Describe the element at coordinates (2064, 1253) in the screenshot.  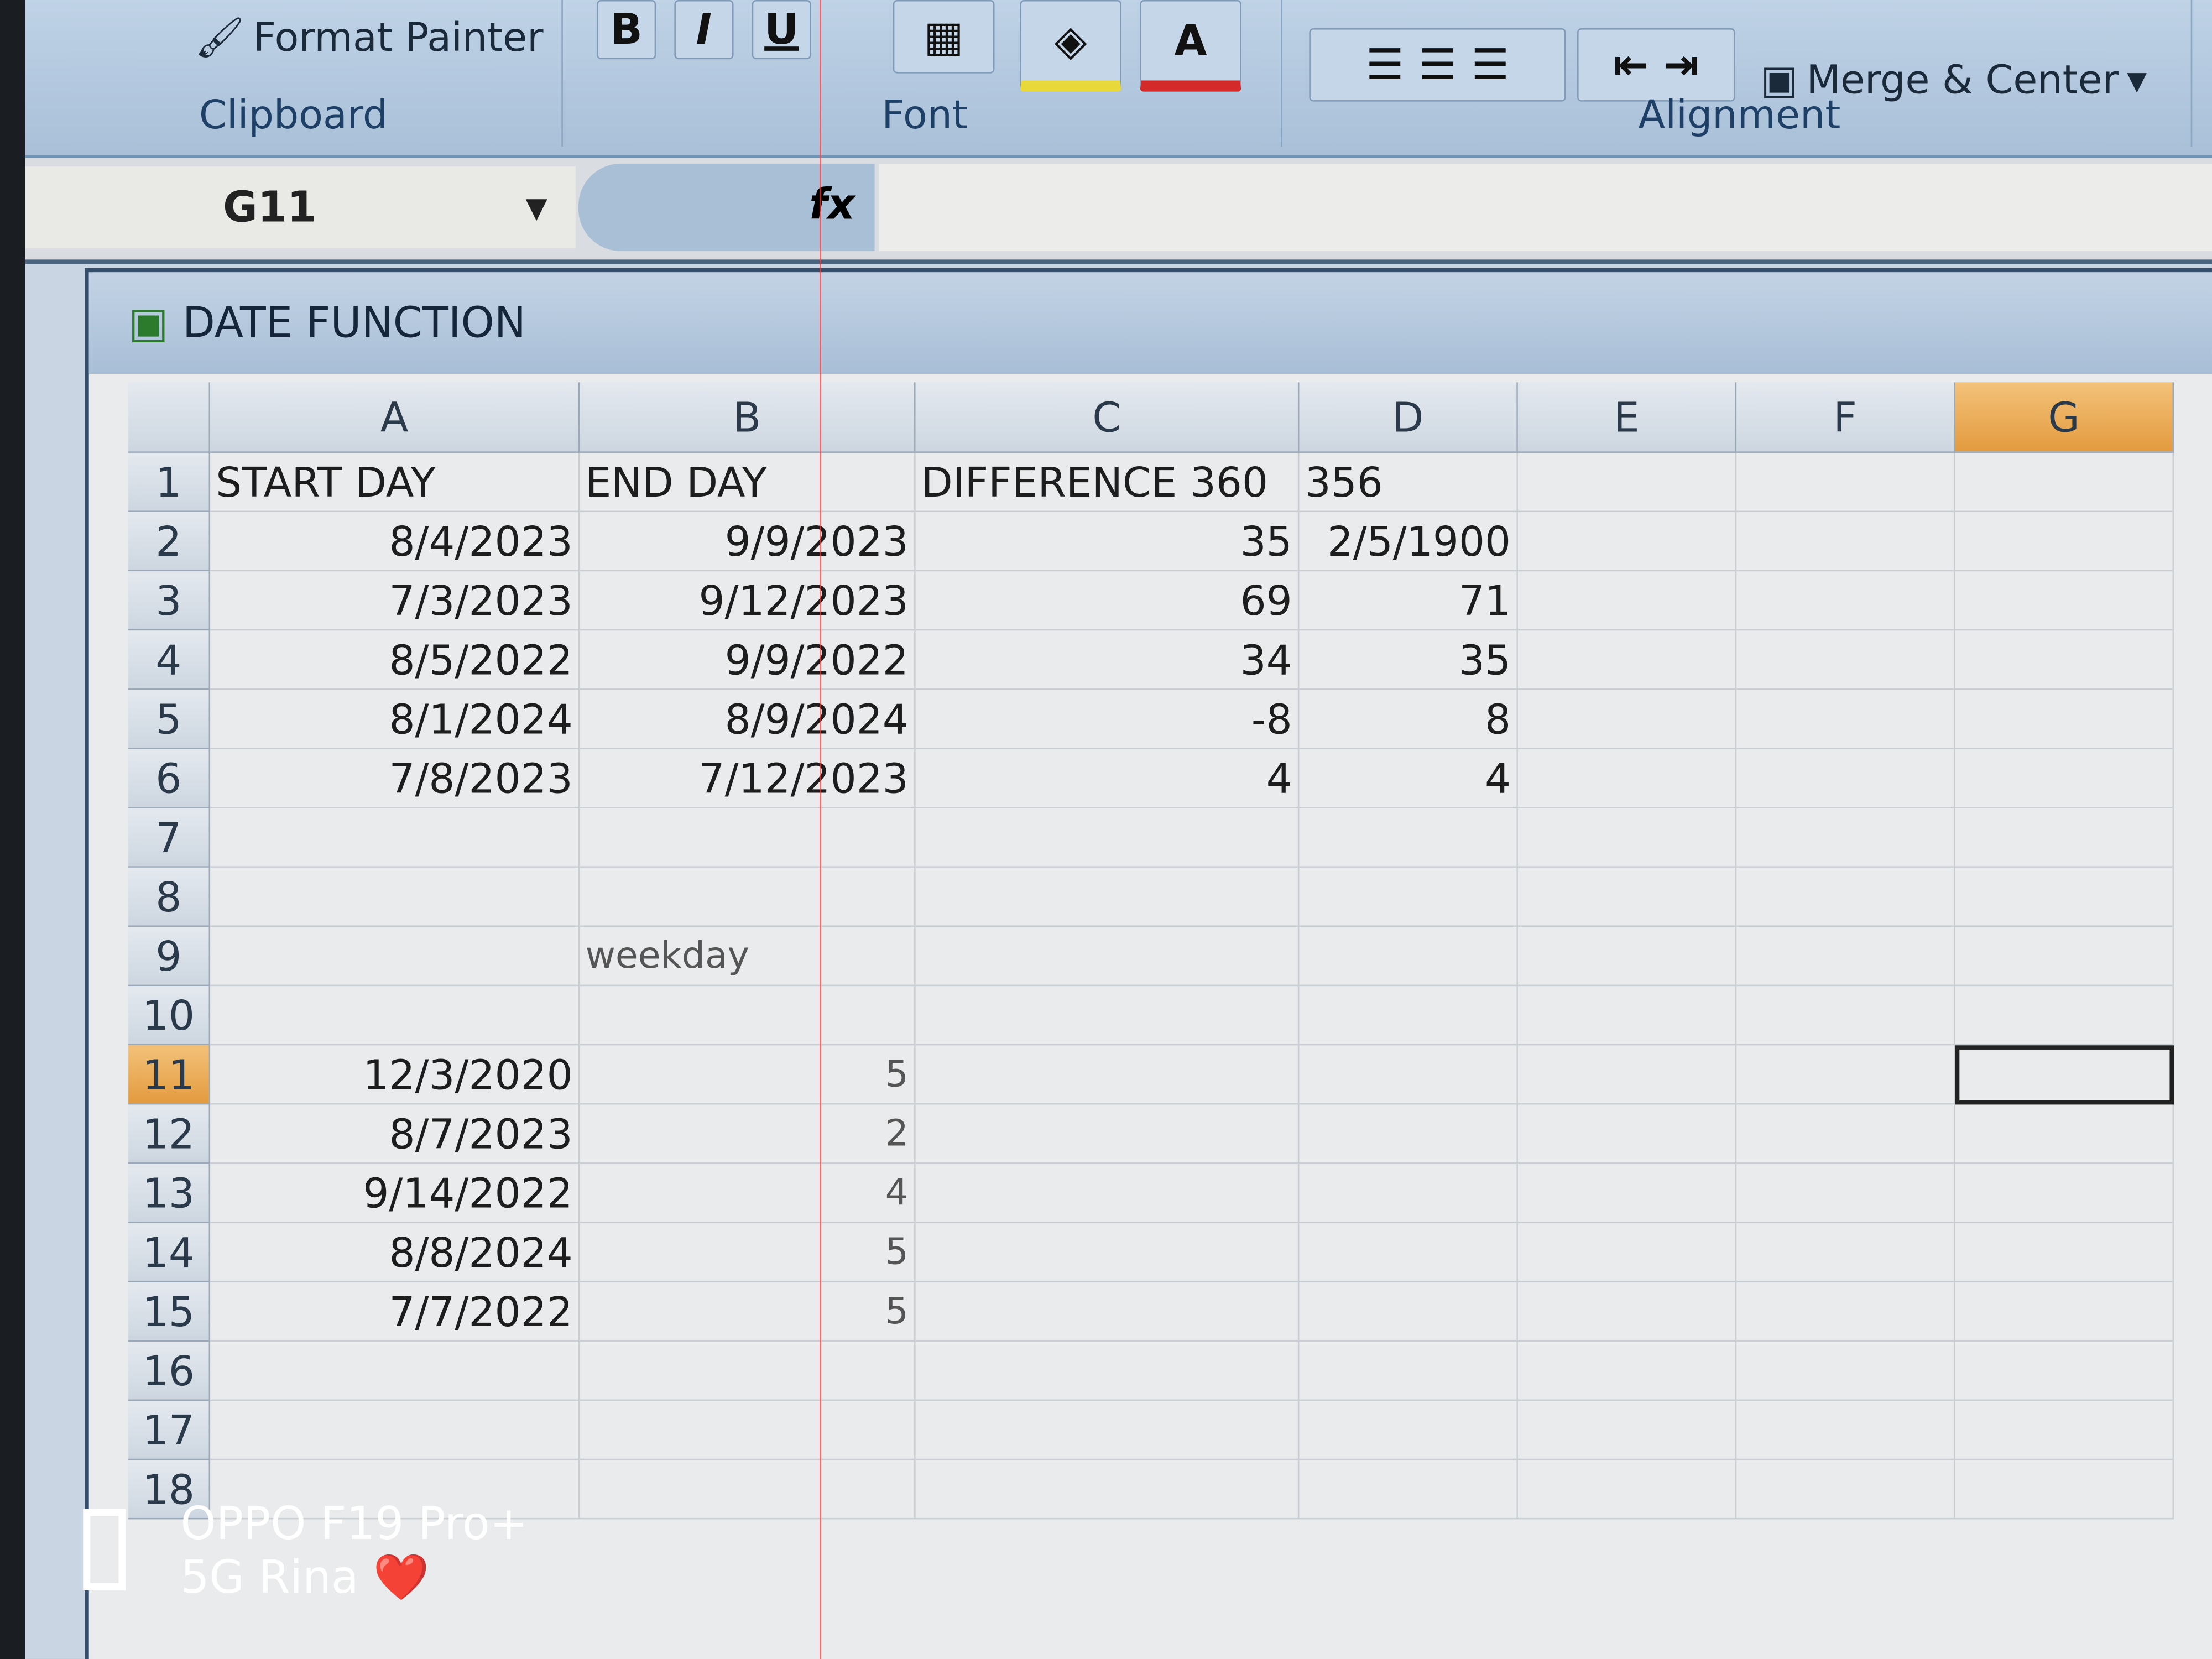
I see `cell-g14` at that location.